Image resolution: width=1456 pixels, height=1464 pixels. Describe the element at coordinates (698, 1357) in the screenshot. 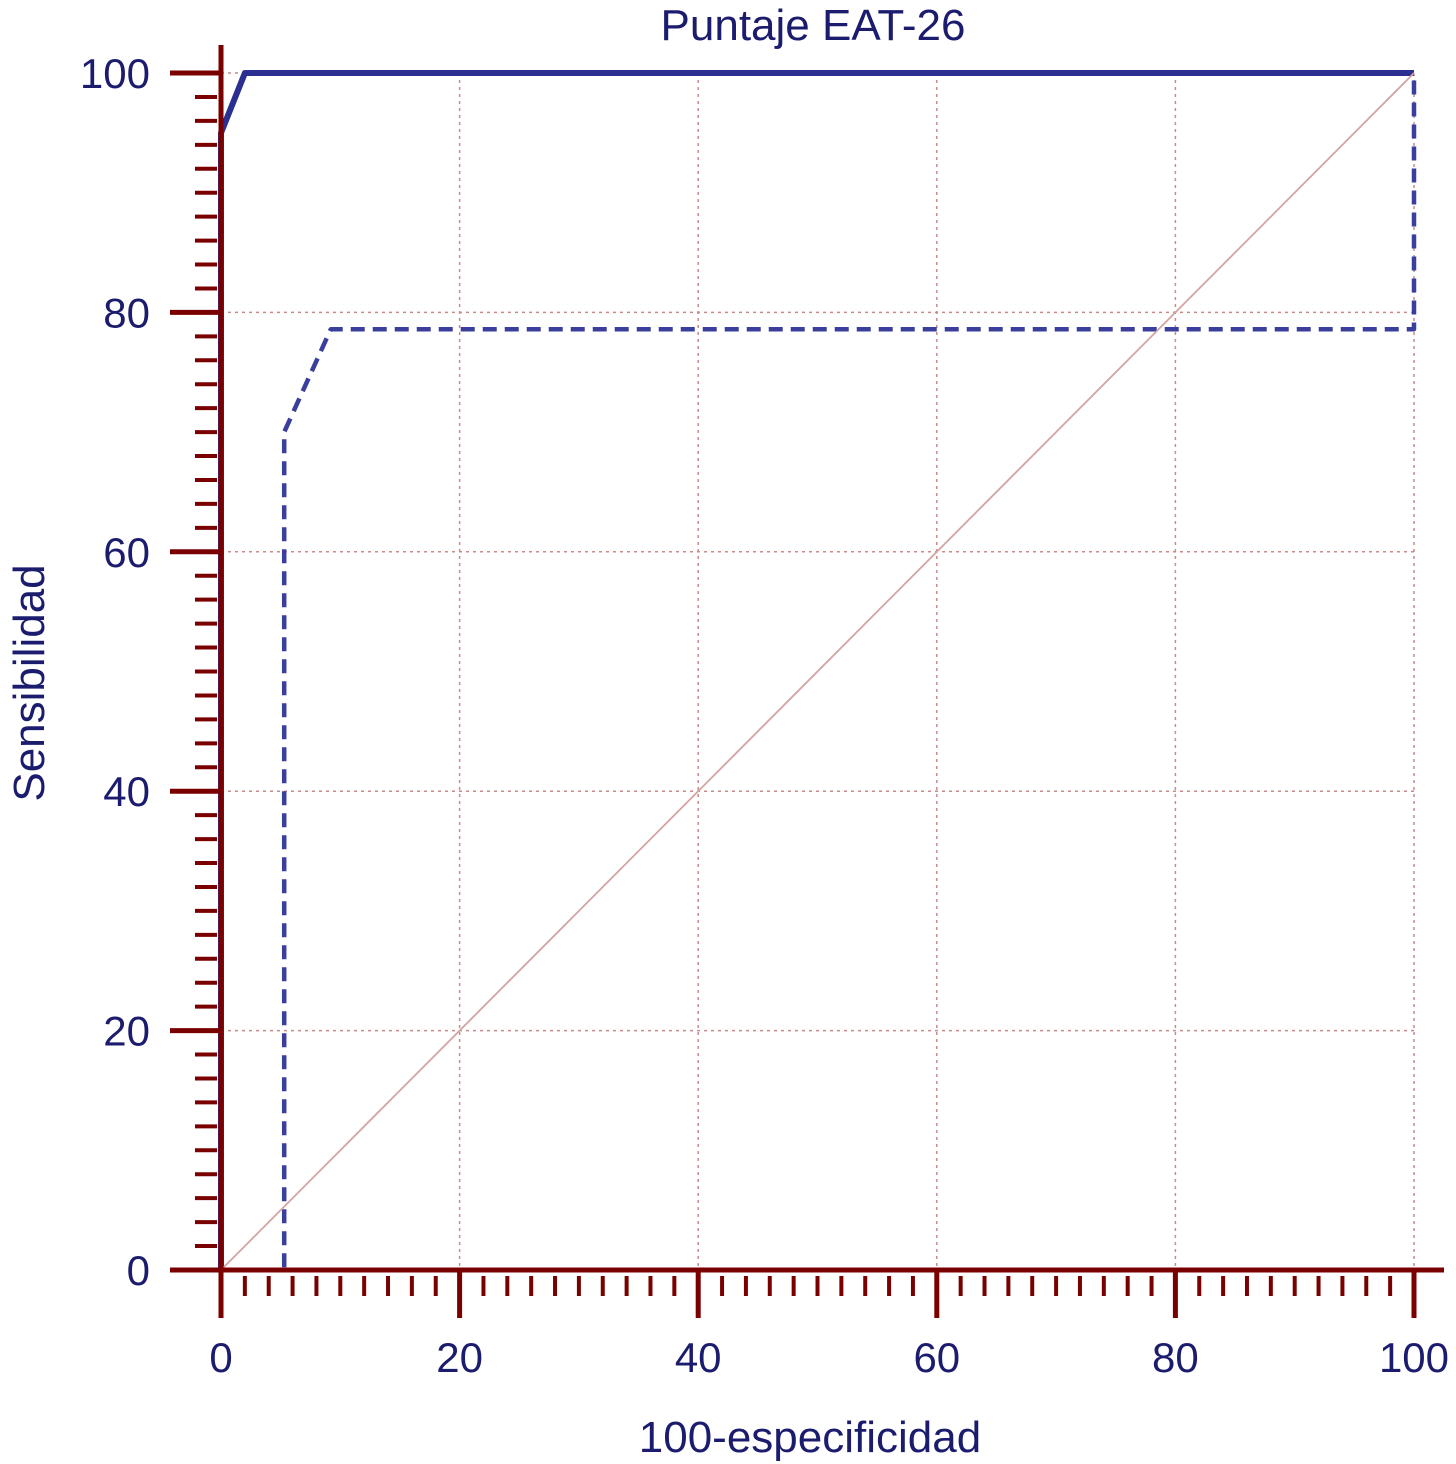

I see `x-tick-label: 40` at that location.